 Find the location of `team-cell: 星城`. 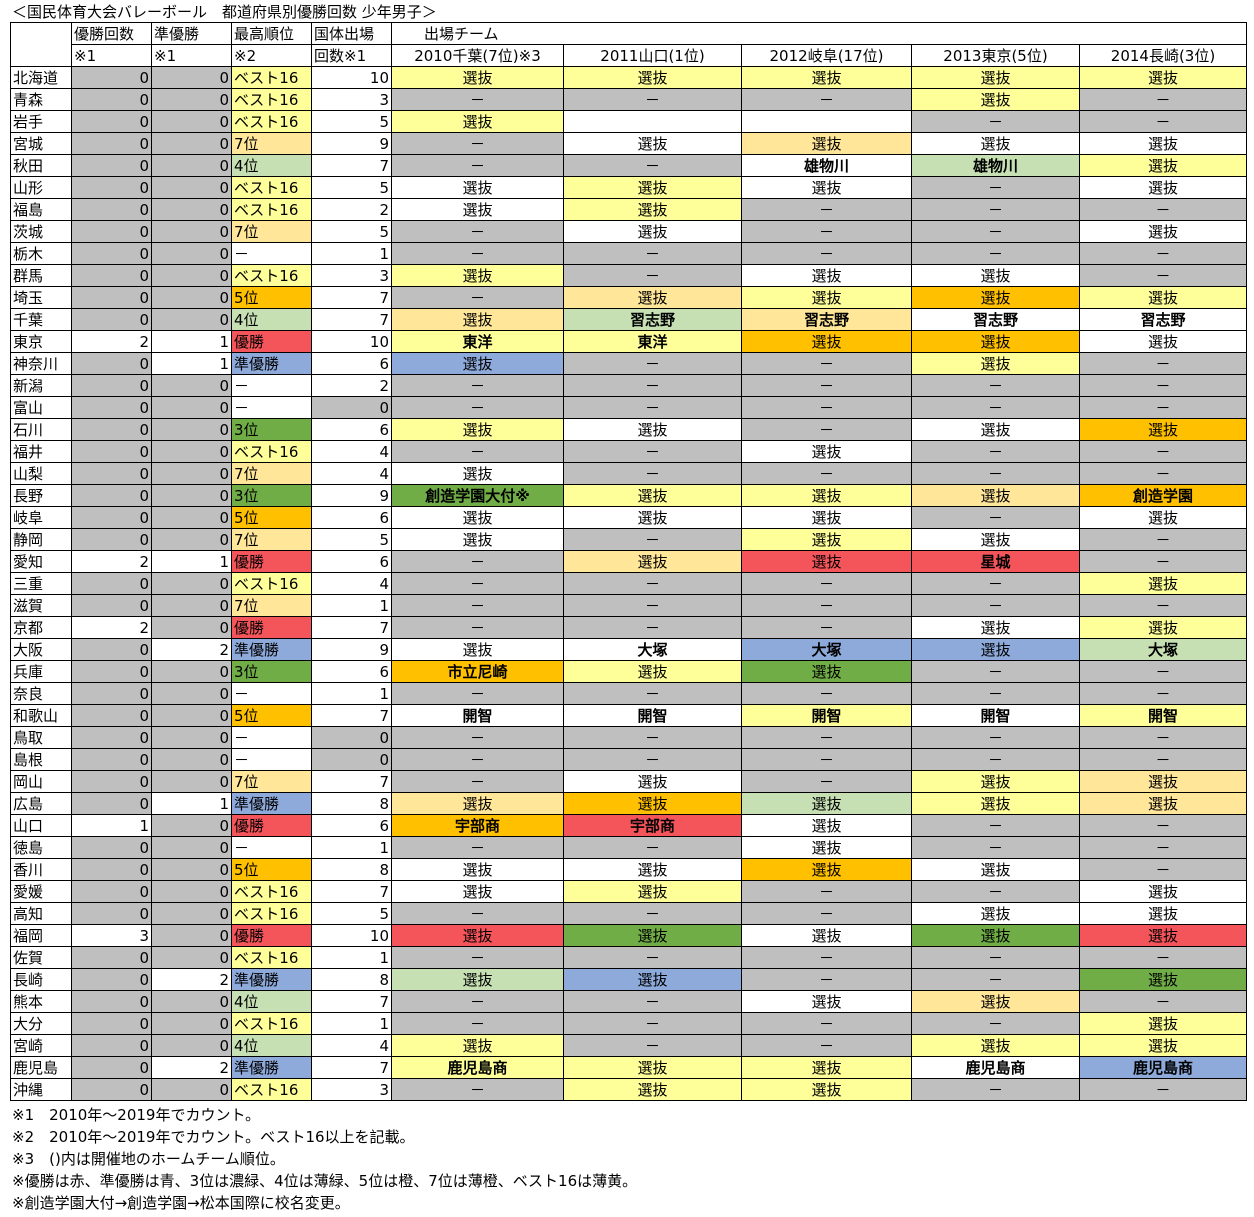

team-cell: 星城 is located at coordinates (995, 561).